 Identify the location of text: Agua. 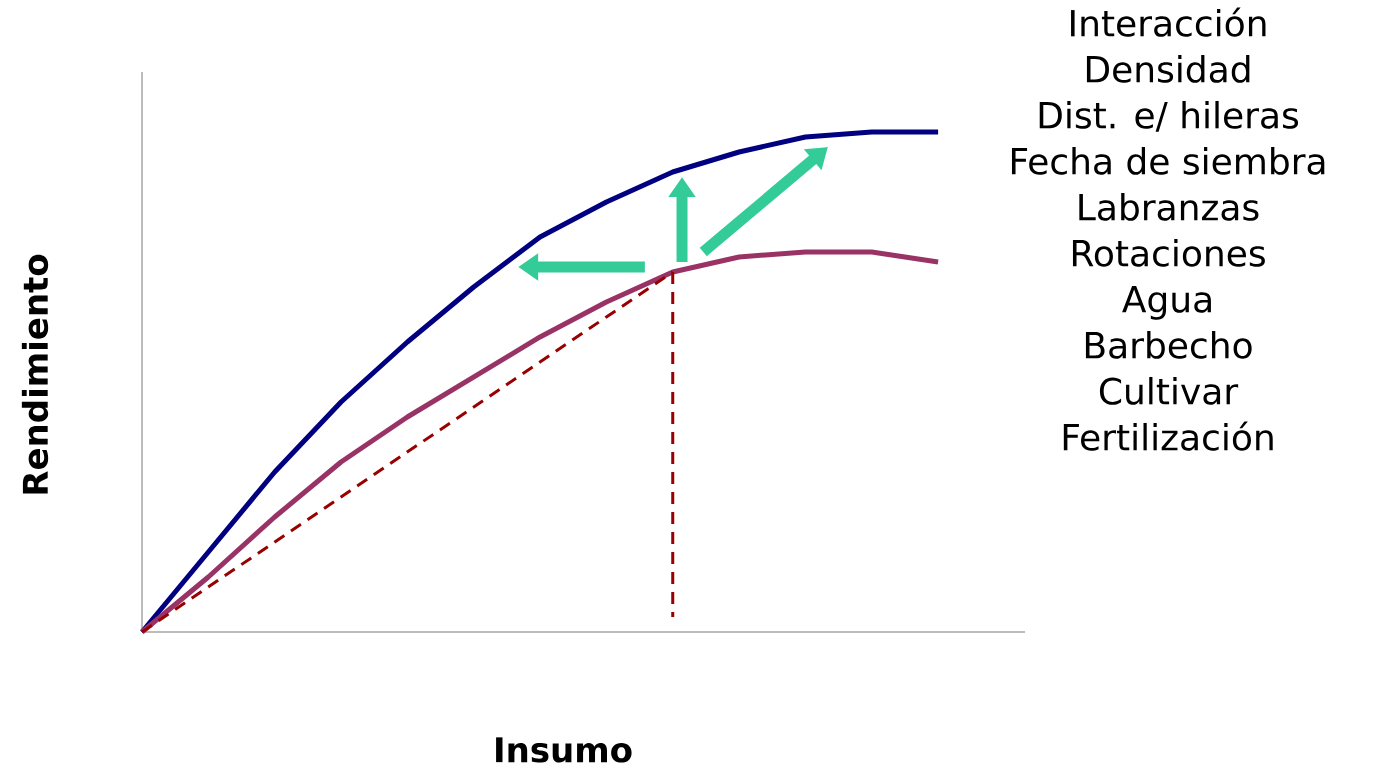
(1166, 303).